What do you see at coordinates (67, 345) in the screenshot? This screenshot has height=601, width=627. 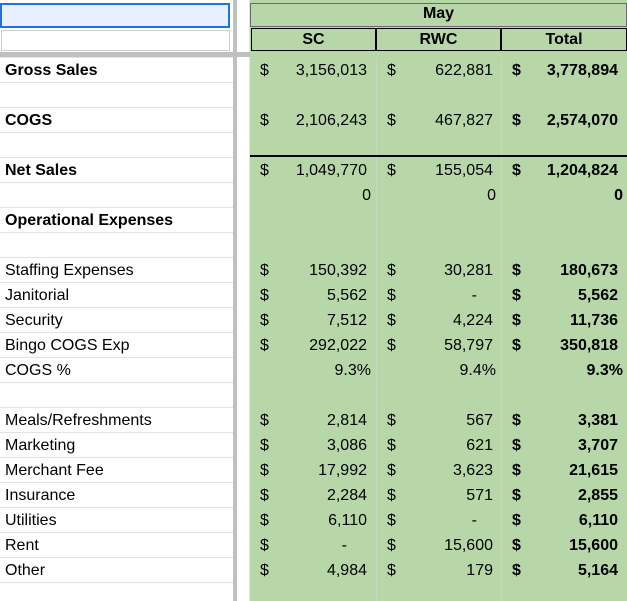 I see `label-bingo-cogs-exp: Bingo COGS Exp` at bounding box center [67, 345].